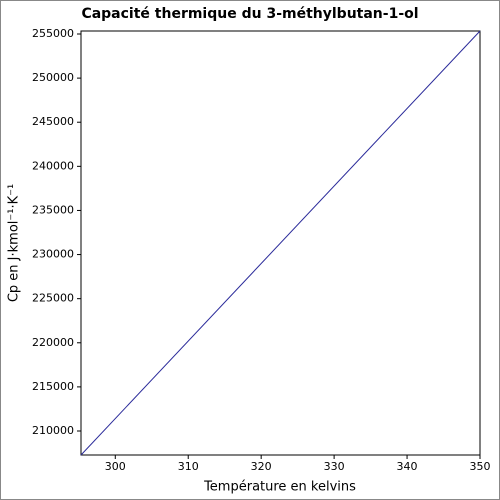 The height and width of the screenshot is (500, 500). What do you see at coordinates (53, 33) in the screenshot?
I see `y-tick-label: 255000` at bounding box center [53, 33].